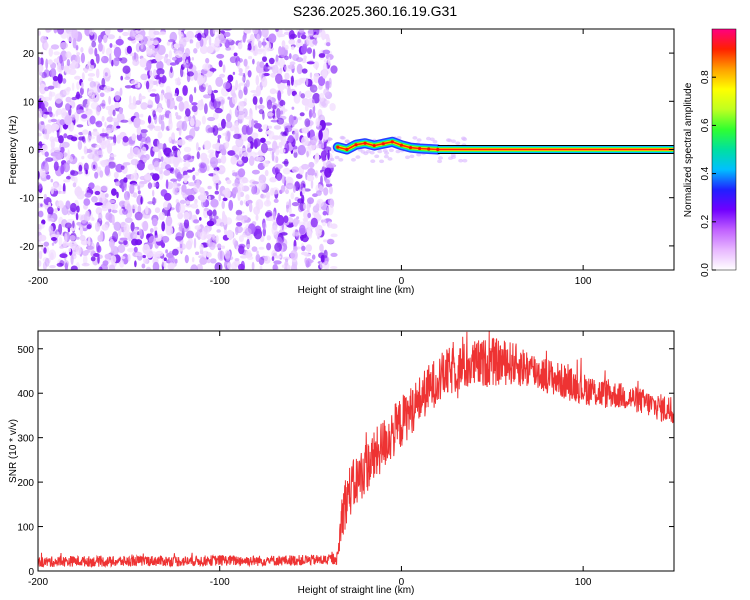 Image resolution: width=750 pixels, height=600 pixels. What do you see at coordinates (29, 102) in the screenshot?
I see `y-tick-label: 10` at bounding box center [29, 102].